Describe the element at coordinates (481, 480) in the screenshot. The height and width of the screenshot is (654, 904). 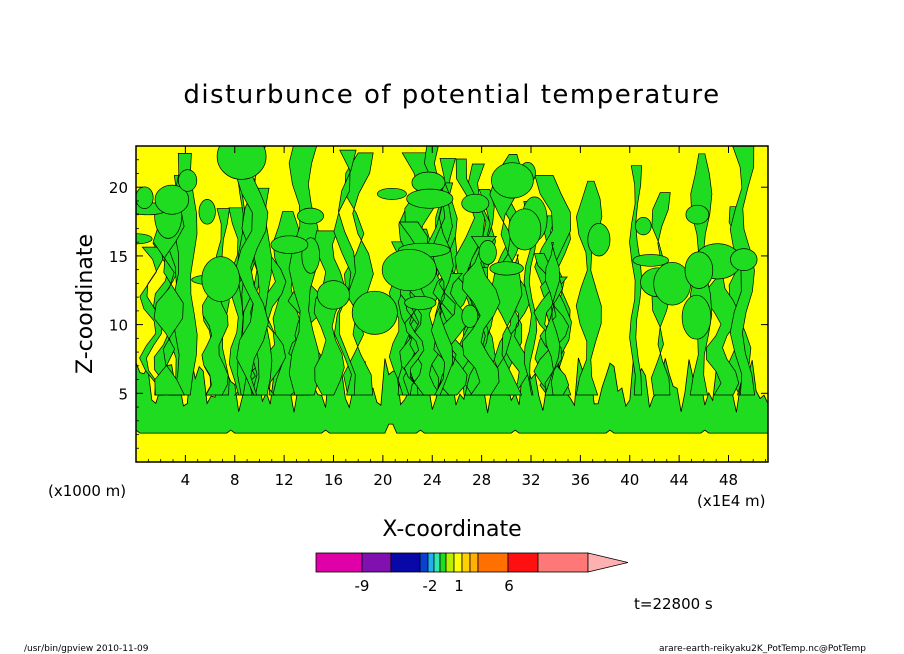
I see `x-tick-label: 28` at that location.